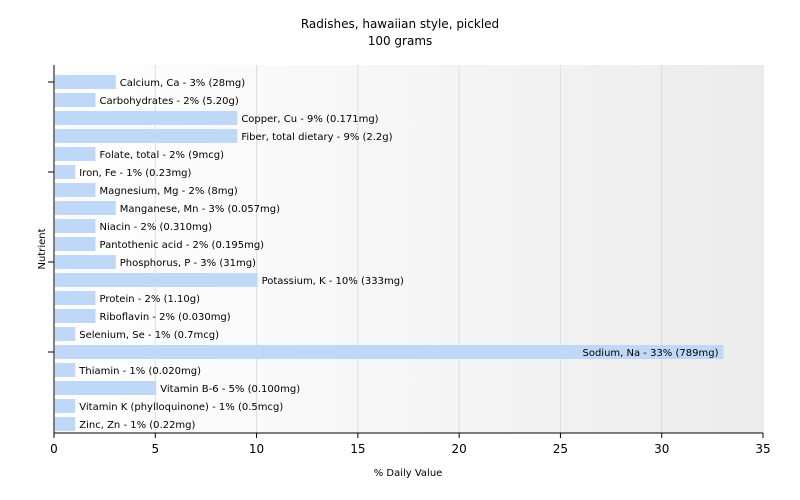 Image resolution: width=800 pixels, height=500 pixels. I want to click on bar-label: Carbohydrates - 2% (5.20g), so click(169, 101).